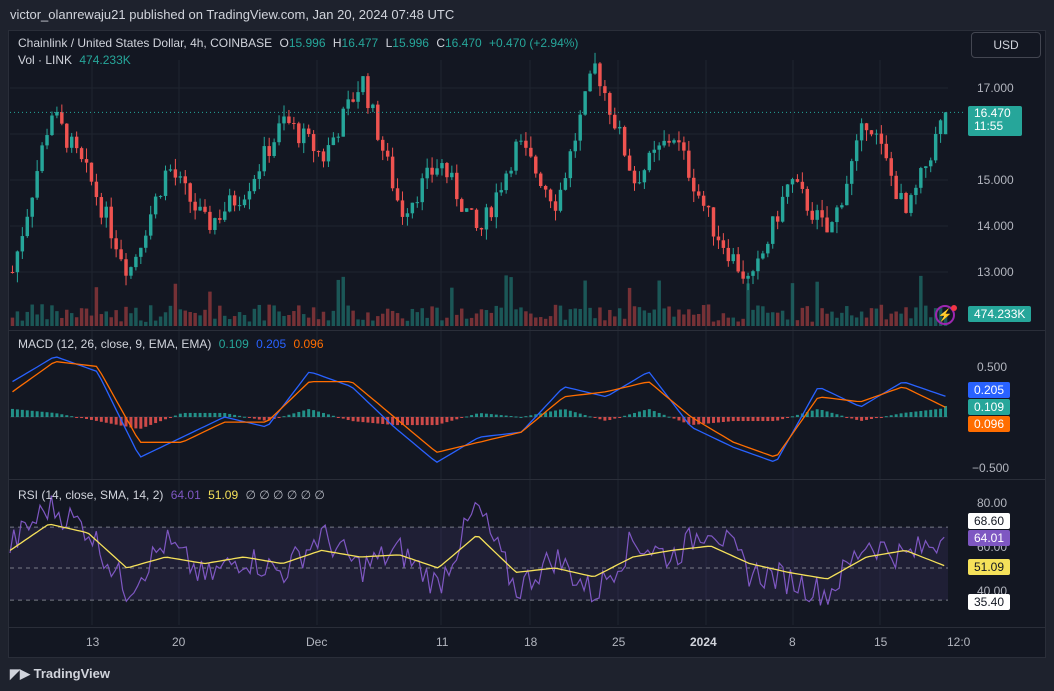  I want to click on volume-legend: Vol · LINK 474.233K, so click(76, 60).